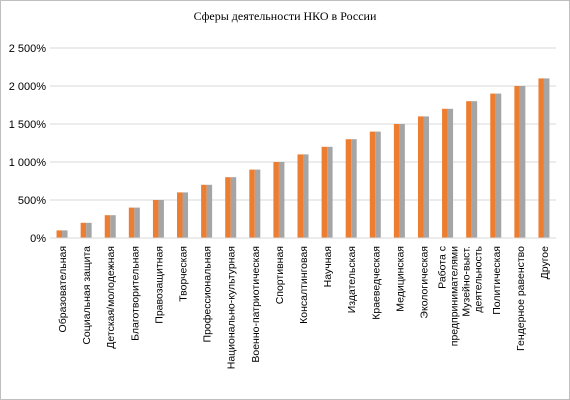 The height and width of the screenshot is (400, 570). What do you see at coordinates (443, 267) in the screenshot?
I see `x-category-label: Работа с` at bounding box center [443, 267].